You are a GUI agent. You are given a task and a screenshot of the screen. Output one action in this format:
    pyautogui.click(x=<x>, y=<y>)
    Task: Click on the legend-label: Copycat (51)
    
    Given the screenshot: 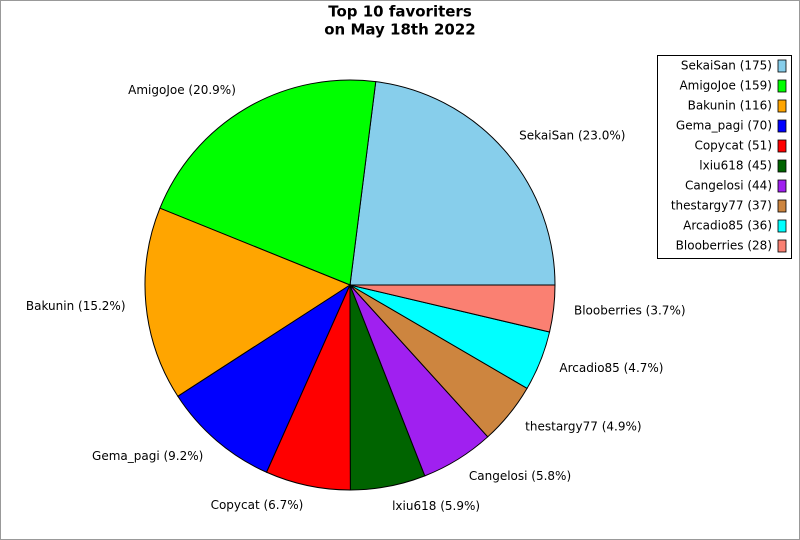 What is the action you would take?
    pyautogui.click(x=733, y=146)
    